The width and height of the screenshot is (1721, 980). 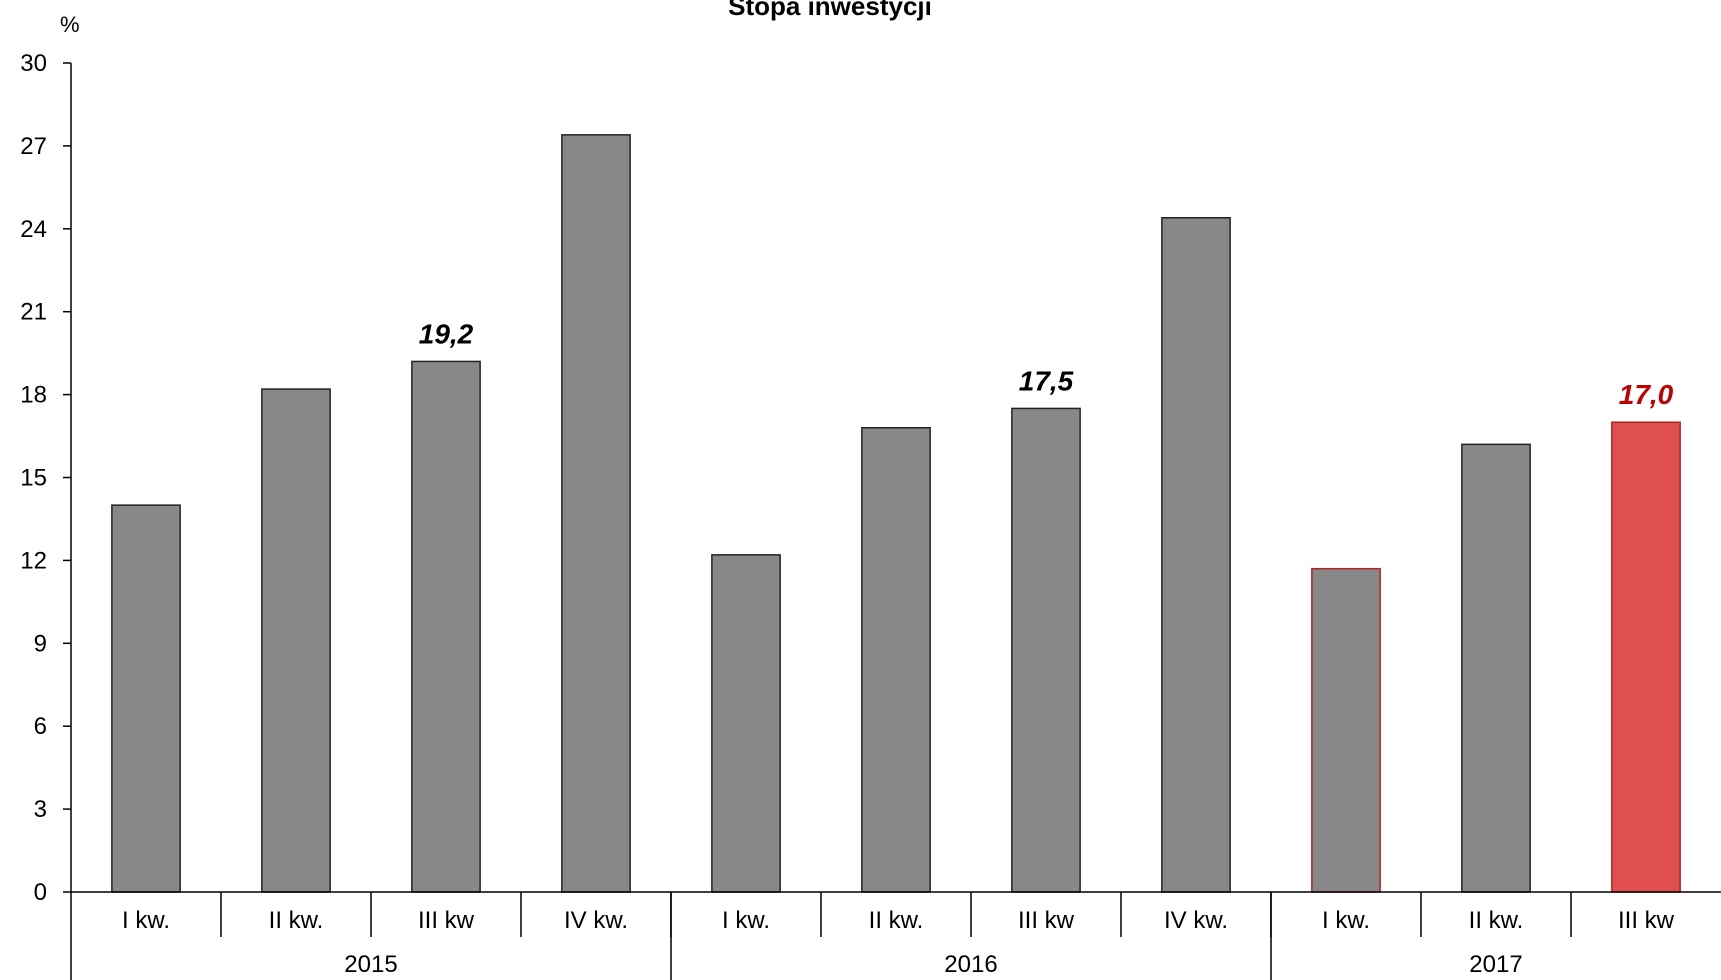 What do you see at coordinates (830, 10) in the screenshot?
I see `chart-title: Stopa inwestycji` at bounding box center [830, 10].